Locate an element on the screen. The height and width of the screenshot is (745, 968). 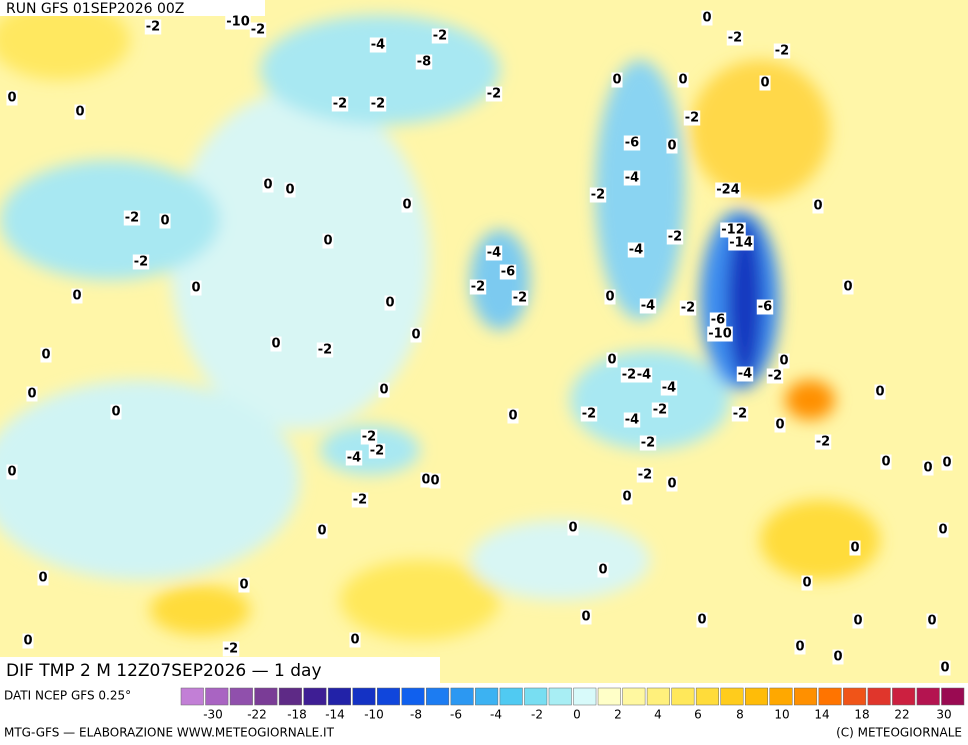
run-label: RUN GFS 01SEP2026 00Z is located at coordinates (95, 9).